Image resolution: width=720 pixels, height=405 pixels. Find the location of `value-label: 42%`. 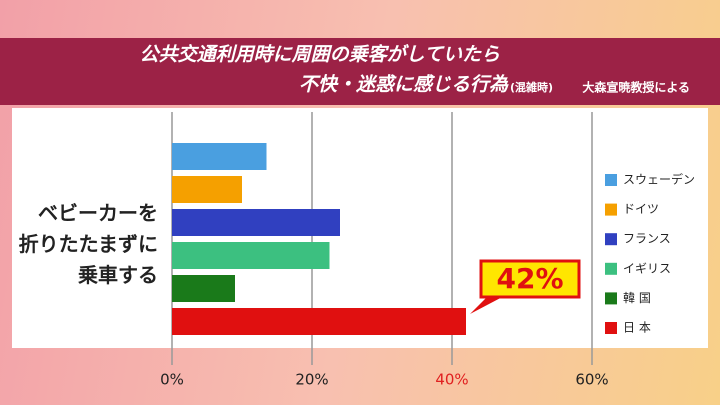

value-label: 42% is located at coordinates (529, 278).